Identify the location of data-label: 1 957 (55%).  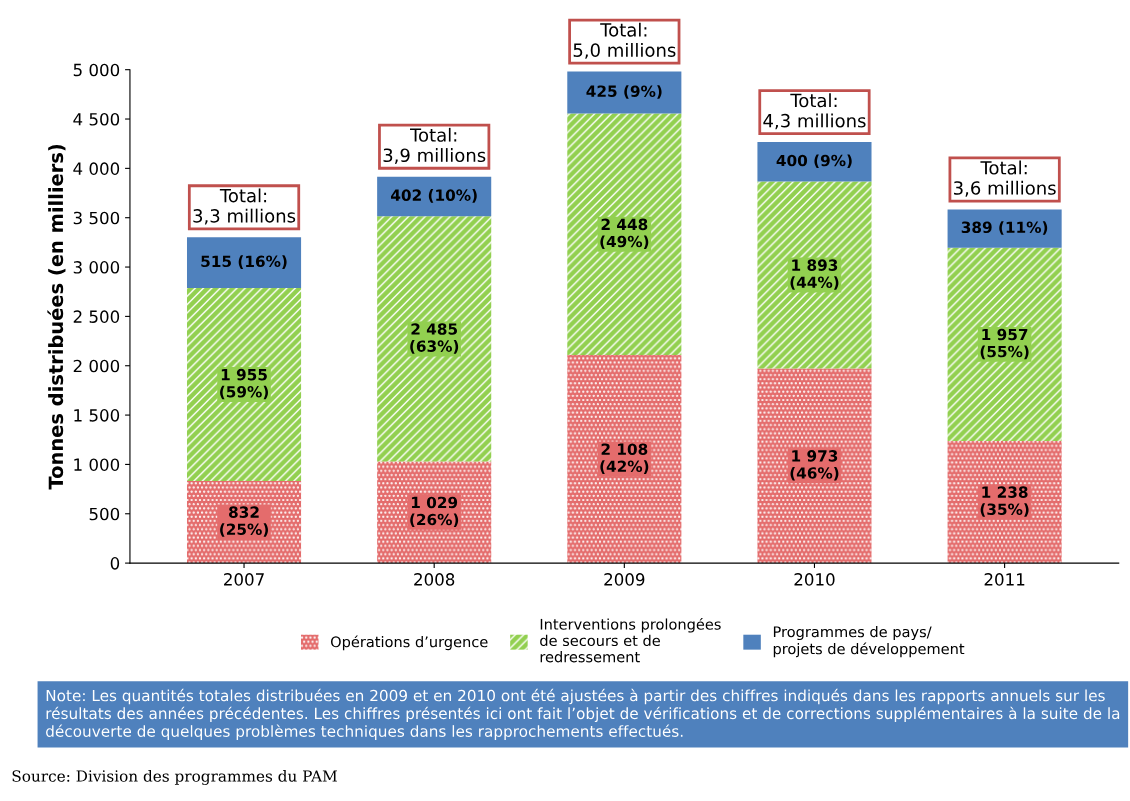
(1004, 344).